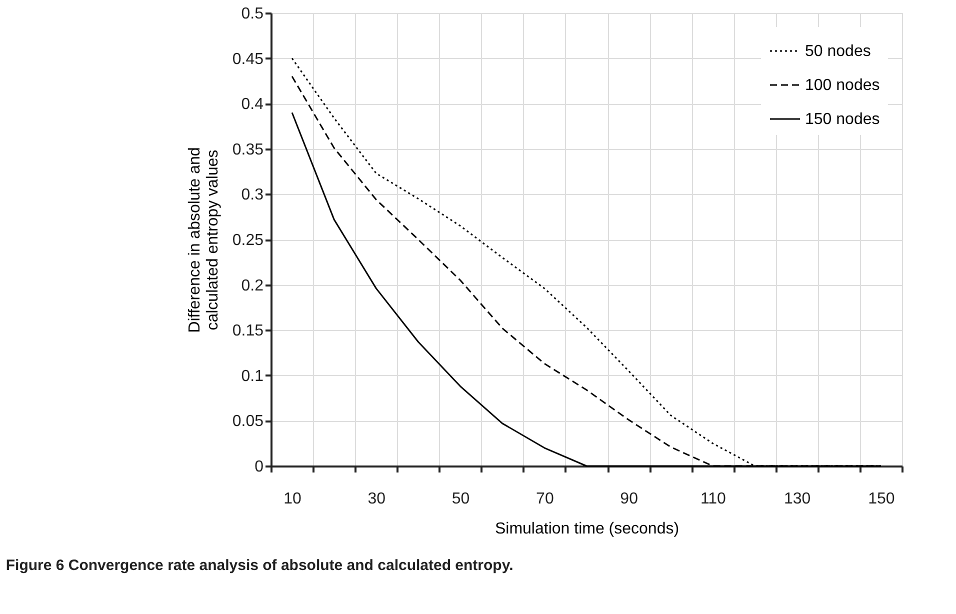  Describe the element at coordinates (842, 119) in the screenshot. I see `legend-label: 150 nodes` at that location.